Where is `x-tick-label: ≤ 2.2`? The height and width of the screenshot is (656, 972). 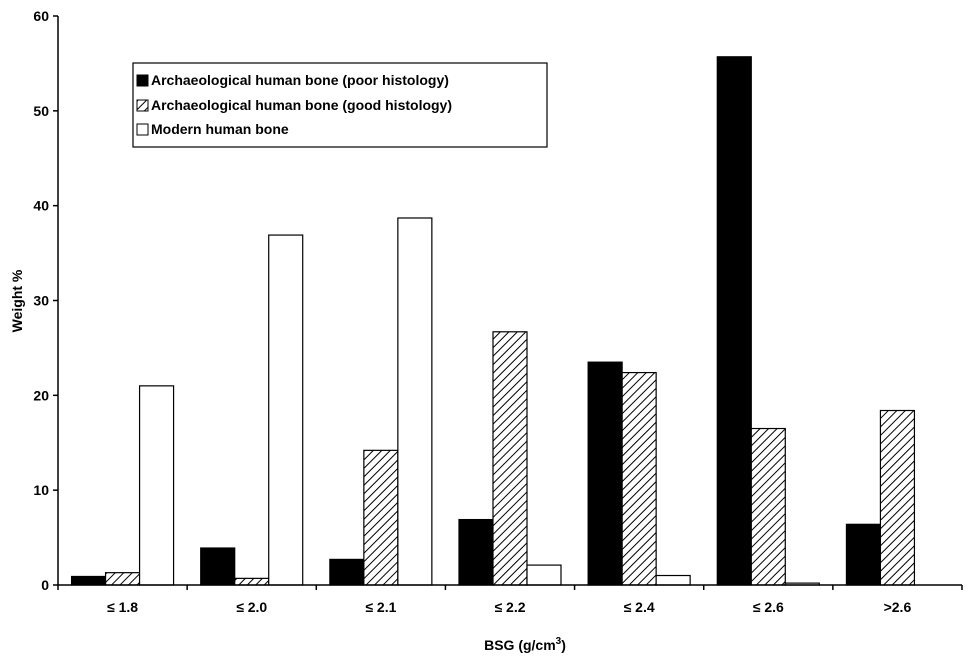
x-tick-label: ≤ 2.2 is located at coordinates (509, 607).